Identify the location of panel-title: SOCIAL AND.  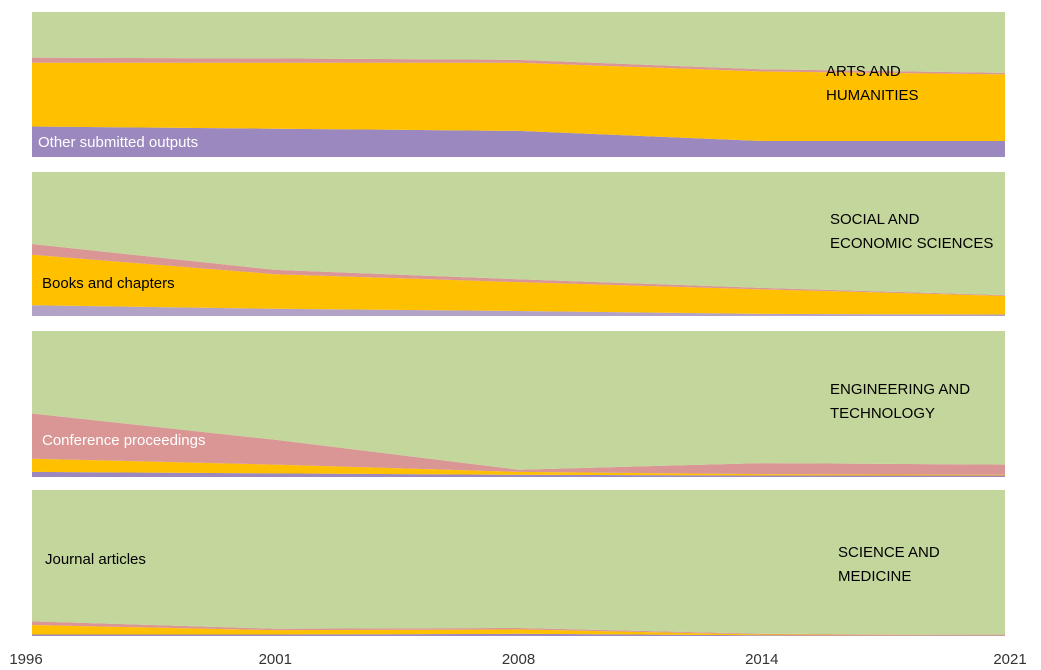
(875, 219).